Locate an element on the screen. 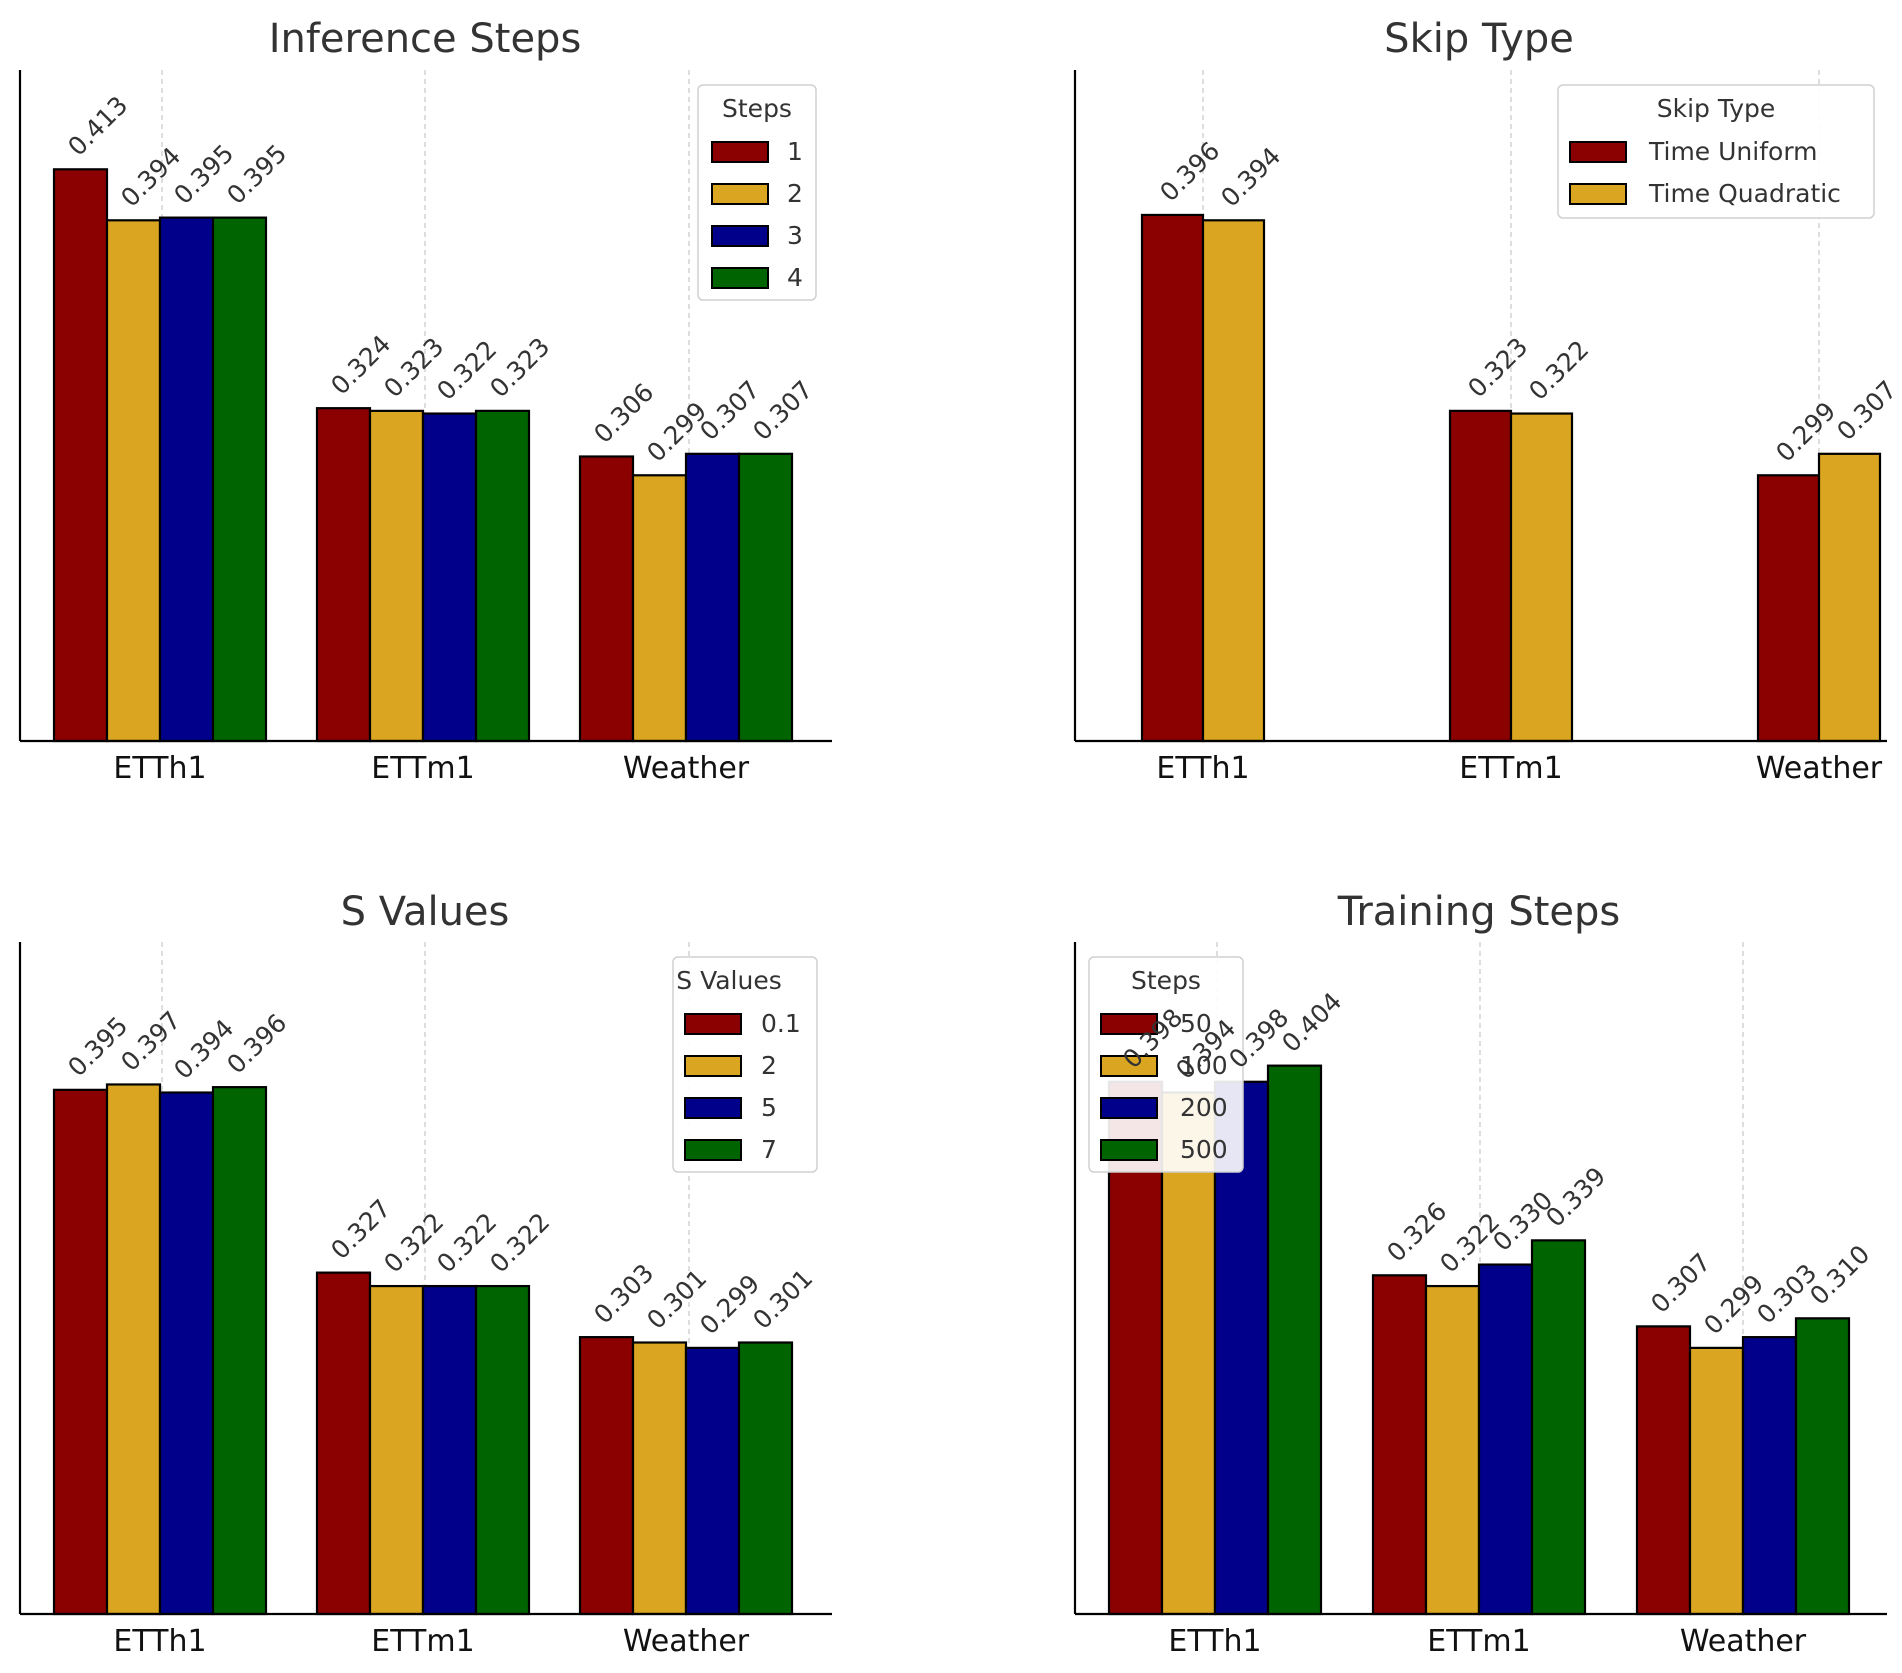  legend-label: Time Uniform is located at coordinates (1733, 151).